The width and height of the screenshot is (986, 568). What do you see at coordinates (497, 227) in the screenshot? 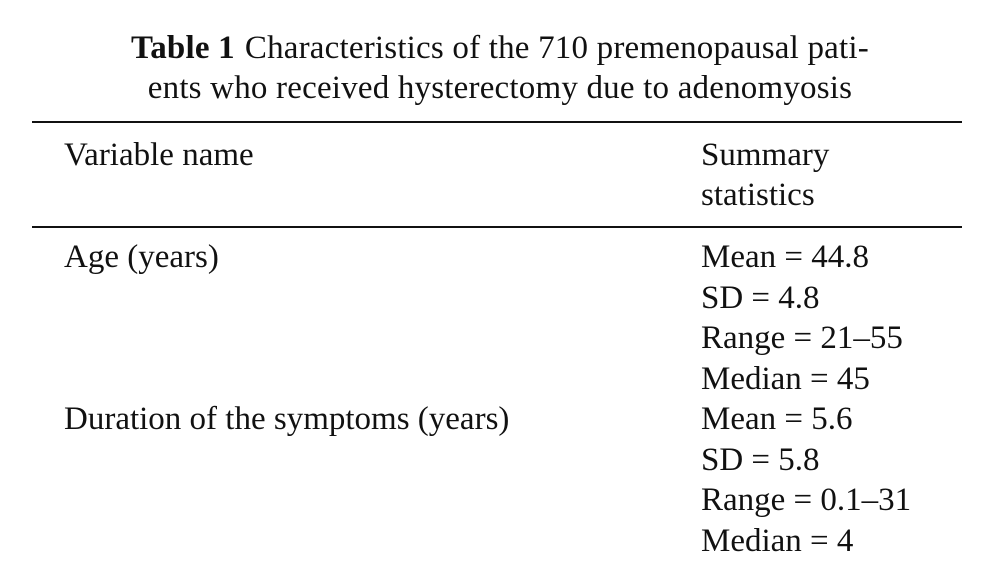
I see `header-rule` at bounding box center [497, 227].